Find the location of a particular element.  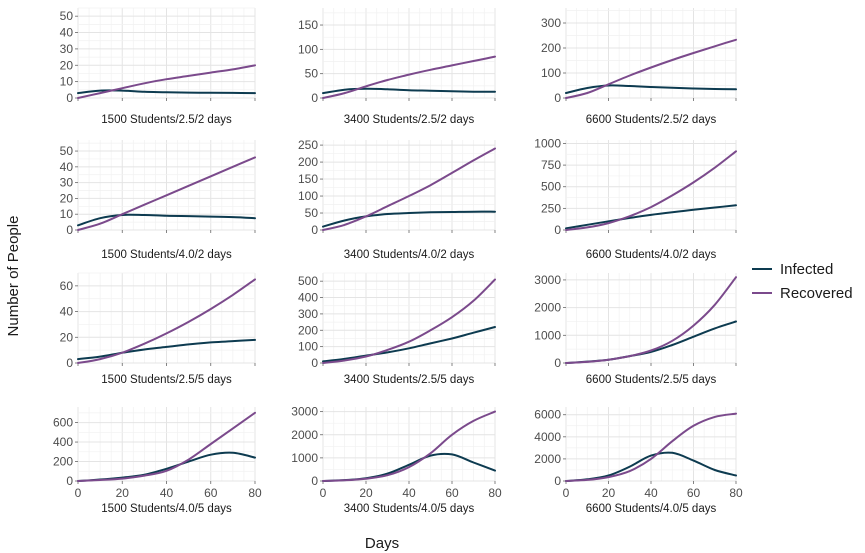

x-axis-label: Days is located at coordinates (382, 543).